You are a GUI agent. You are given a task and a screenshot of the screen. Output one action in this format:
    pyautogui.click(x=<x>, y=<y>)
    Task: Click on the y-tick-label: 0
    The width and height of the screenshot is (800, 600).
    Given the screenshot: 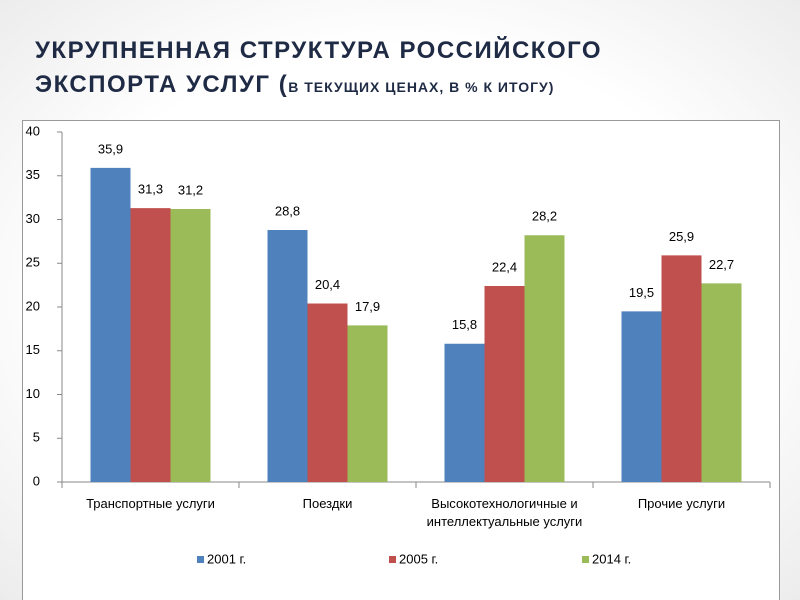 What is the action you would take?
    pyautogui.click(x=36, y=480)
    